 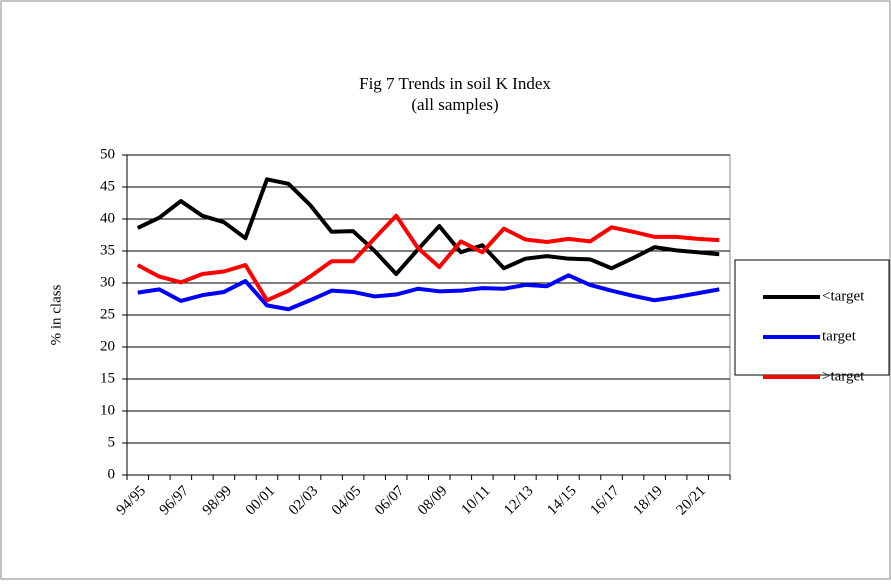 I want to click on y-tick-label: 0, so click(x=112, y=474).